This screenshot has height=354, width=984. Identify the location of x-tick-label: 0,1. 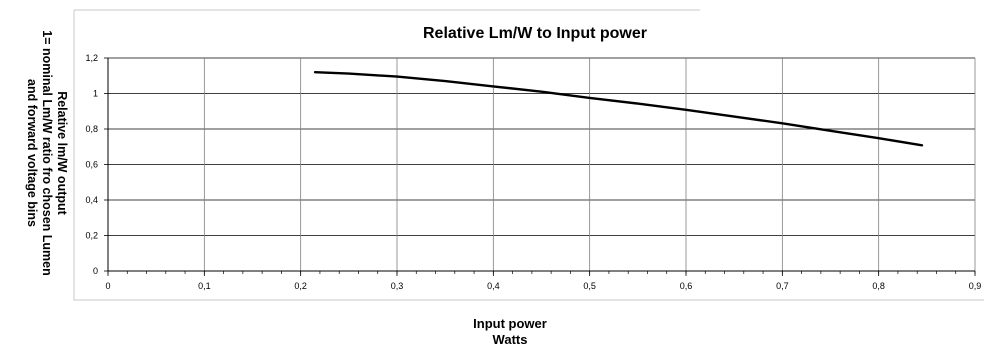
(204, 286).